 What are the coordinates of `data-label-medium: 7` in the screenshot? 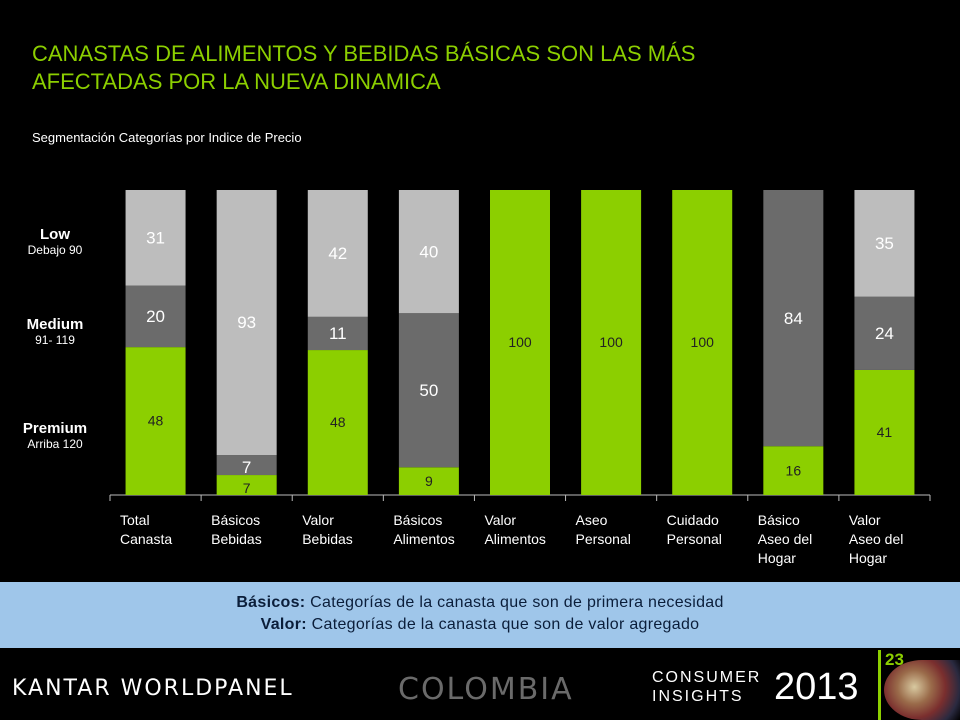 It's located at (246, 467).